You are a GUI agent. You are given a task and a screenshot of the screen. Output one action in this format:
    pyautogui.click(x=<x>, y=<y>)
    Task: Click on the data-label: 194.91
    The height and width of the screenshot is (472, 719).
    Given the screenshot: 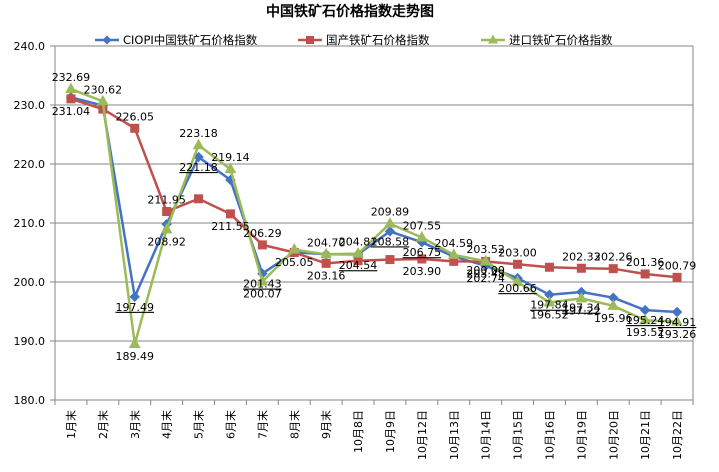 What is the action you would take?
    pyautogui.click(x=677, y=322)
    